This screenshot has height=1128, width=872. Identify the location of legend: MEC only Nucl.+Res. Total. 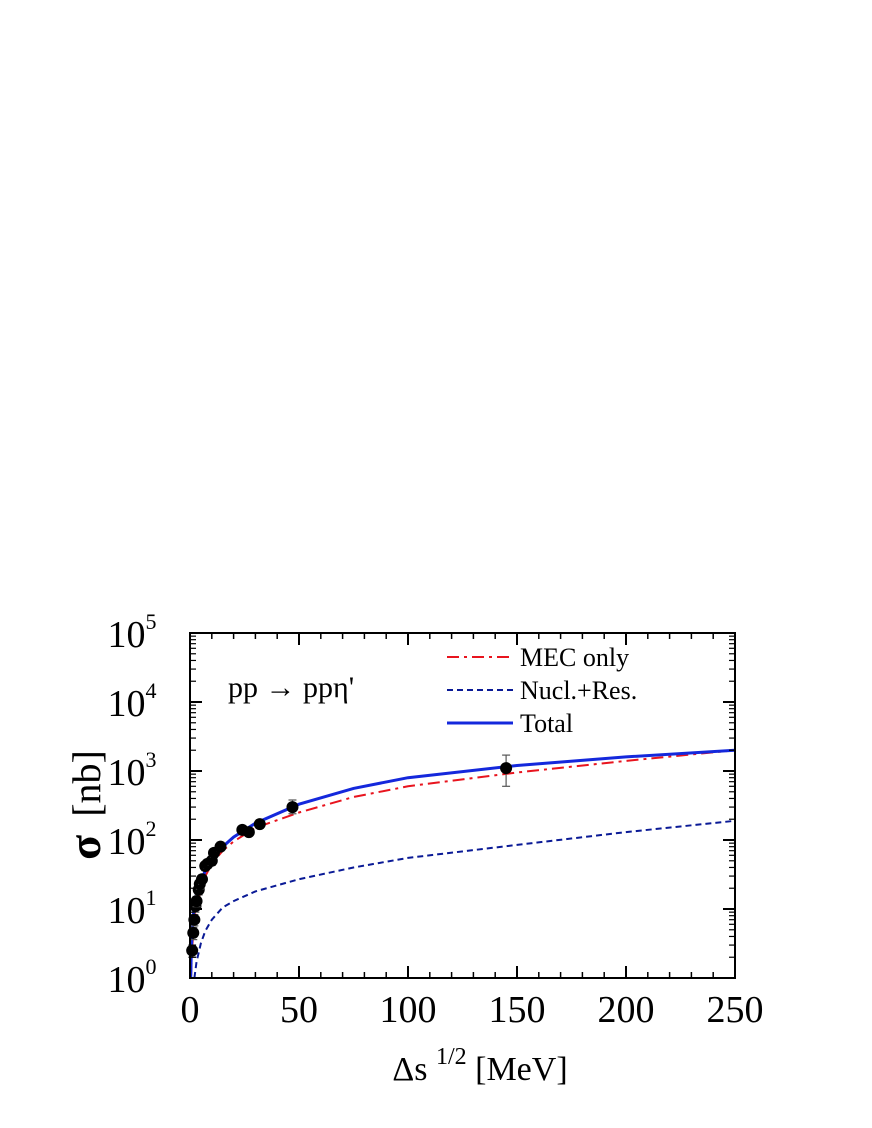
(542, 690).